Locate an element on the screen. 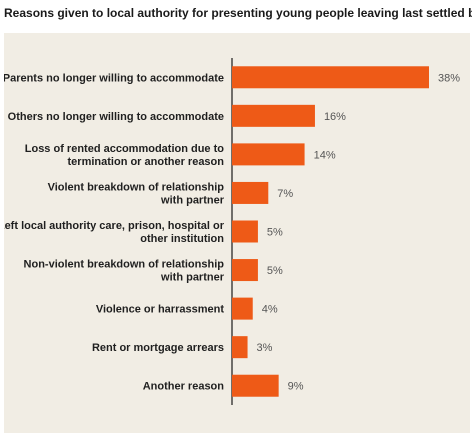 The width and height of the screenshot is (474, 439). category-label: Violence or harrassment is located at coordinates (160, 310).